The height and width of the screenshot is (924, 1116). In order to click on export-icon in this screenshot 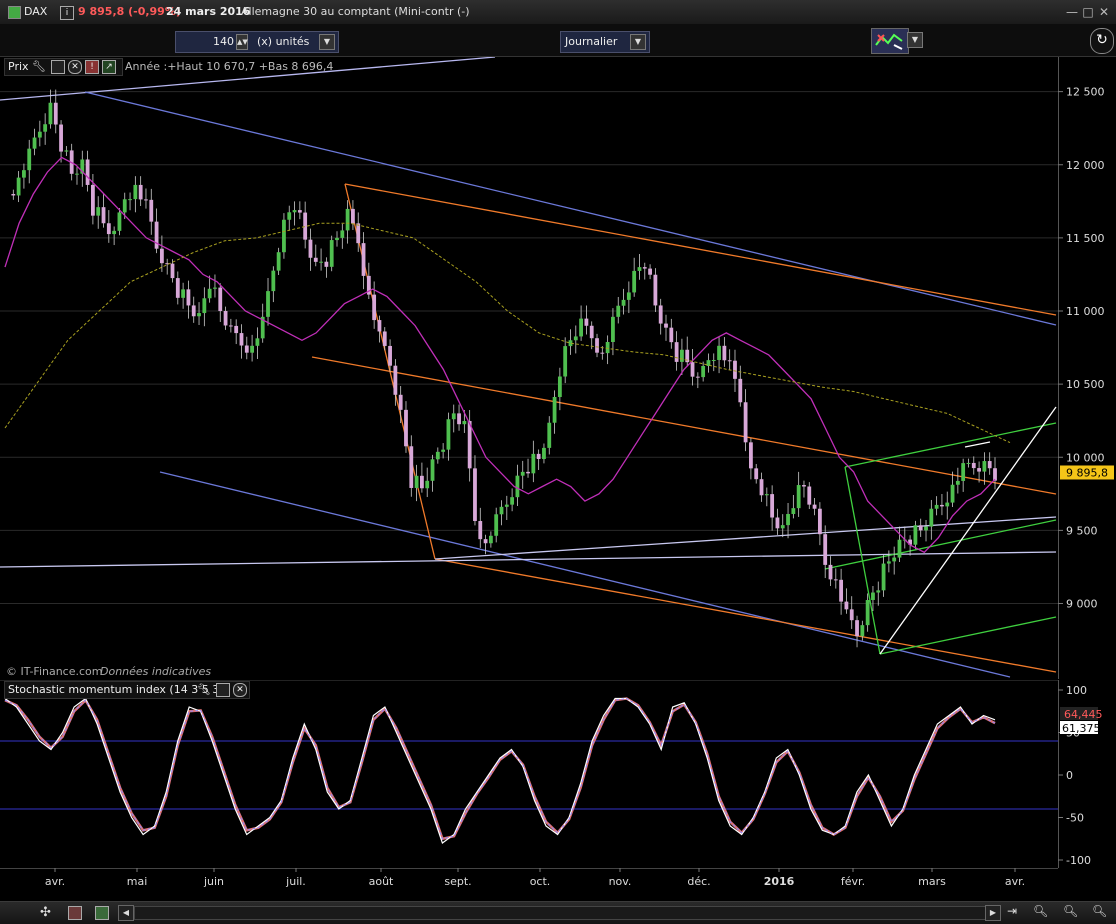, I will do `click(102, 913)`.